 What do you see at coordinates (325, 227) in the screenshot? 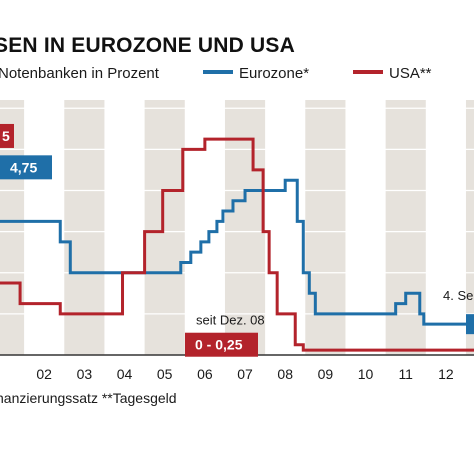
I see `year-band-2009` at bounding box center [325, 227].